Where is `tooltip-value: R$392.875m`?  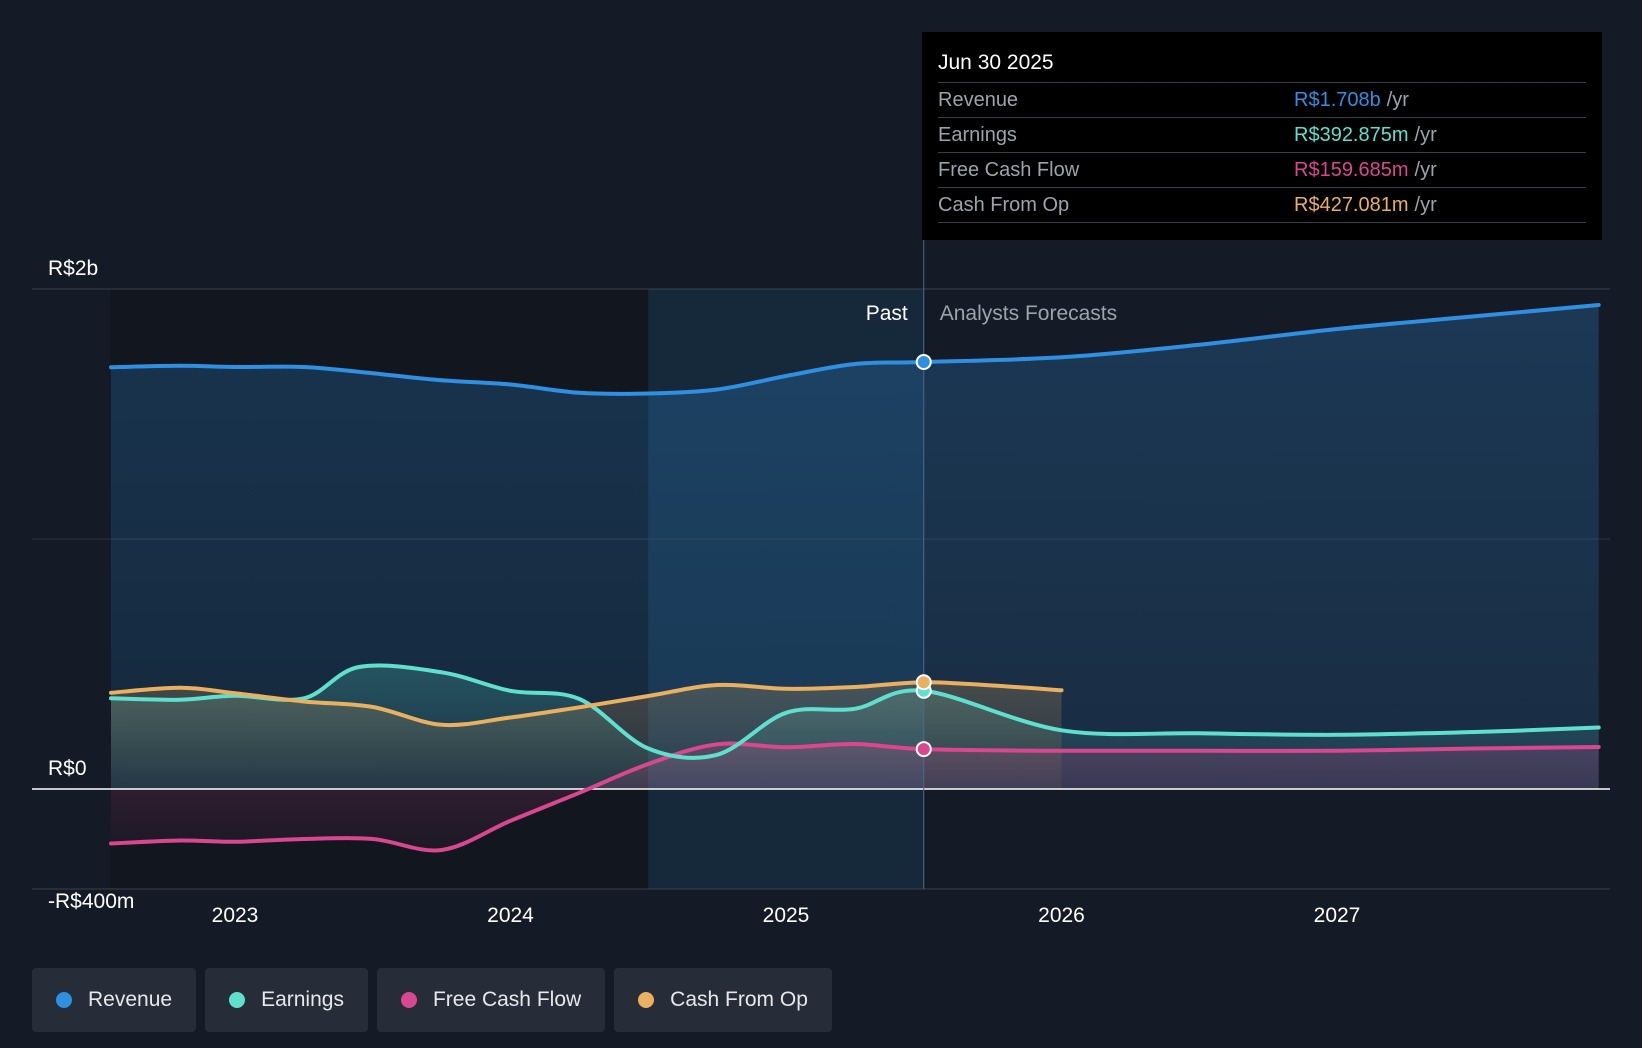 tooltip-value: R$392.875m is located at coordinates (1351, 135).